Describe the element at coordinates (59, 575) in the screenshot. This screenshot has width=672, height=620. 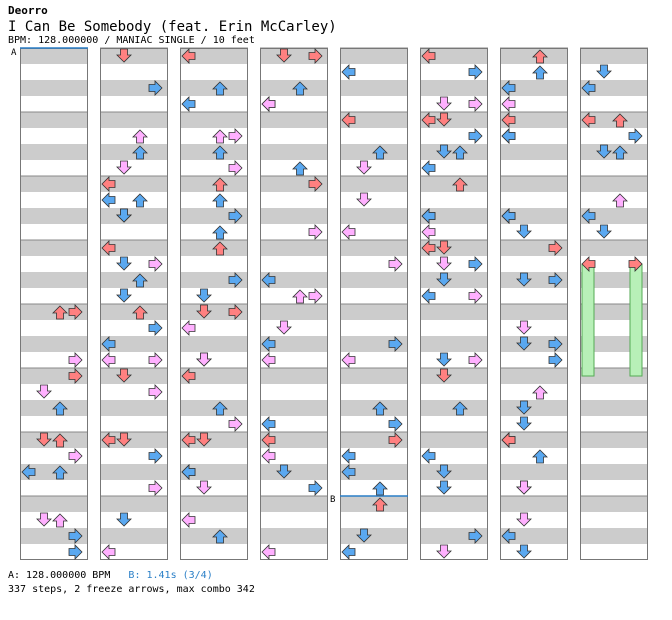
I see `bpm-a-label: A: 128.000000 BPM` at that location.